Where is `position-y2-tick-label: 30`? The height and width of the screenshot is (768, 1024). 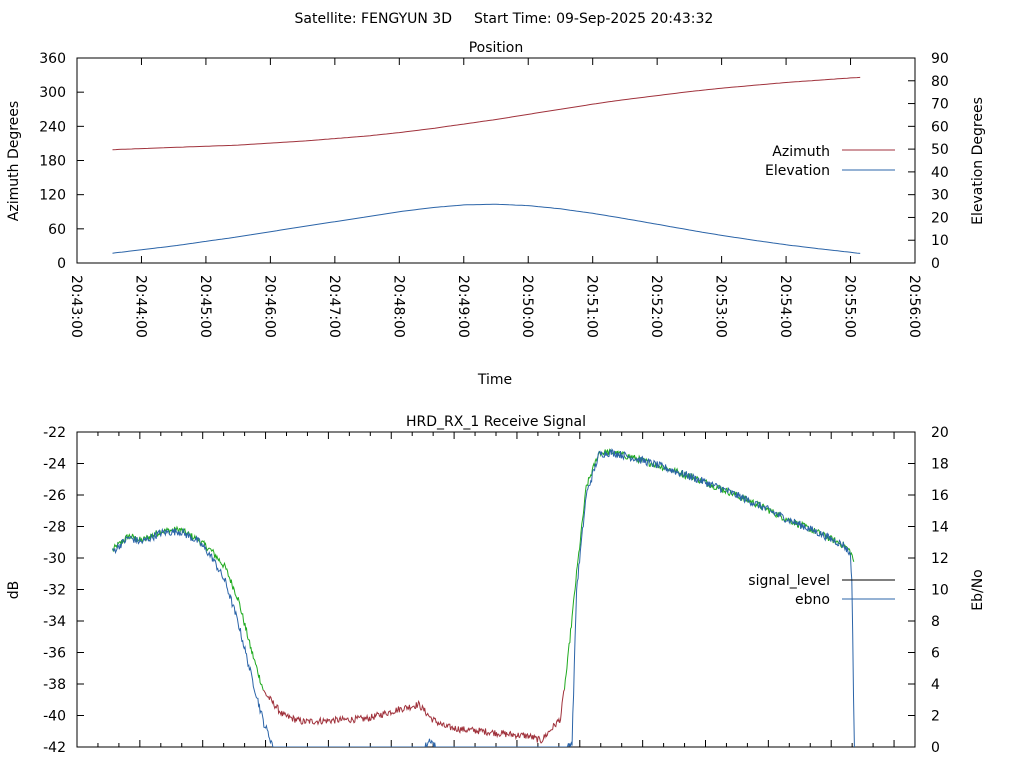 position-y2-tick-label: 30 is located at coordinates (940, 196).